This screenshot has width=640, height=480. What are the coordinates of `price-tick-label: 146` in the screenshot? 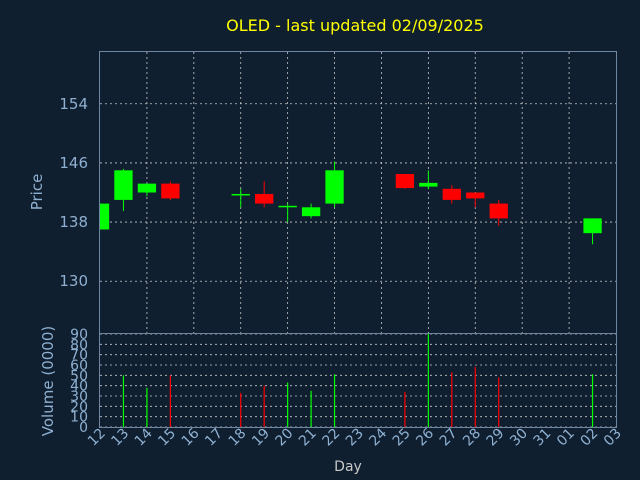 It's located at (73, 163).